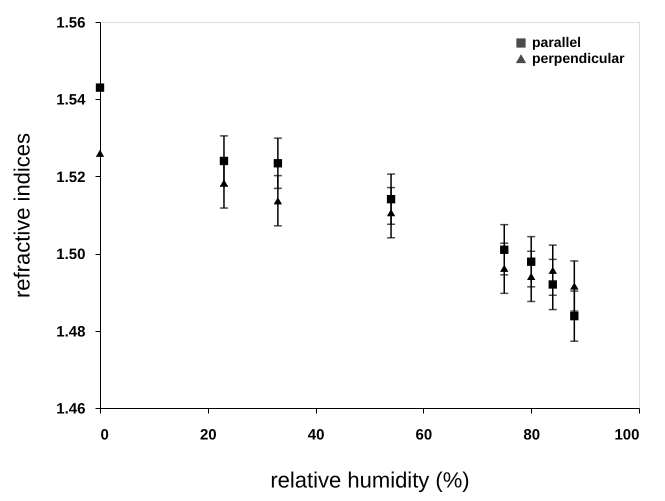 The image size is (665, 501). What do you see at coordinates (71, 255) in the screenshot?
I see `y-tick-label: 1.50` at bounding box center [71, 255].